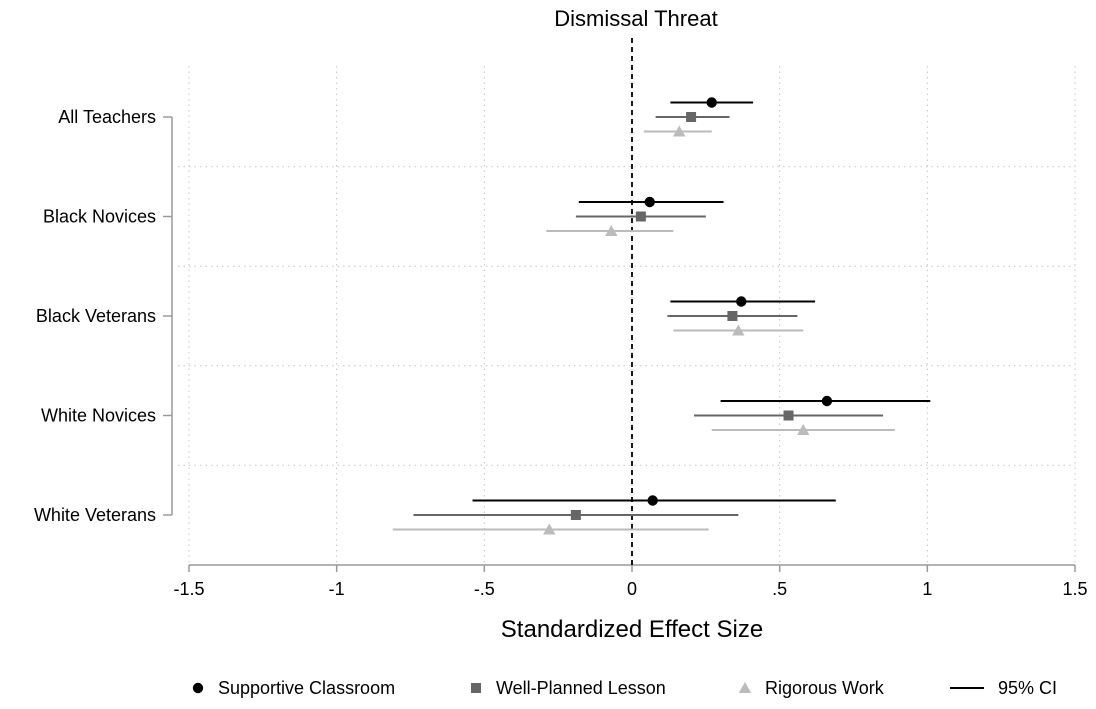  I want to click on legend-label: Rigorous Work, so click(825, 688).